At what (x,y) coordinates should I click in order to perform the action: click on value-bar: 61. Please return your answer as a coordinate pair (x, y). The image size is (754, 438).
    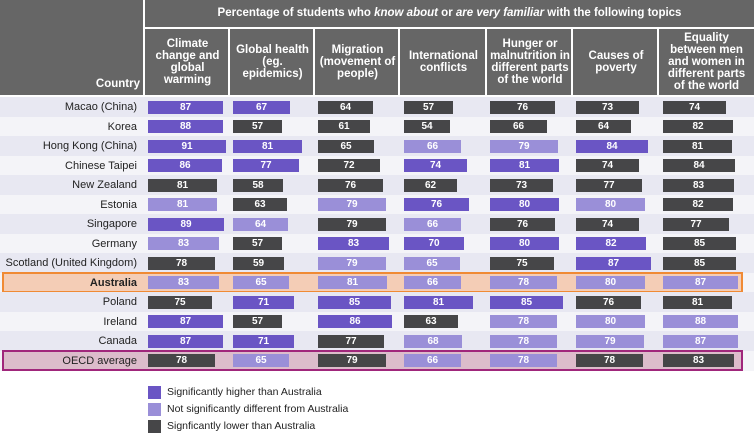
    Looking at the image, I should click on (344, 126).